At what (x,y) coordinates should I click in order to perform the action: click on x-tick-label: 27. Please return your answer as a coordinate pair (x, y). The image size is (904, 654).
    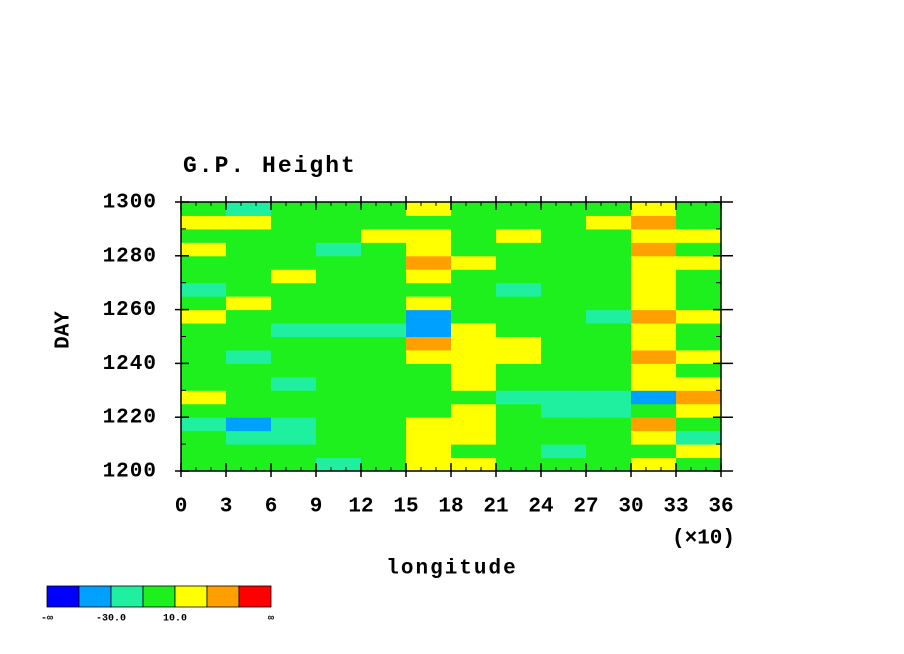
    Looking at the image, I should click on (585, 507).